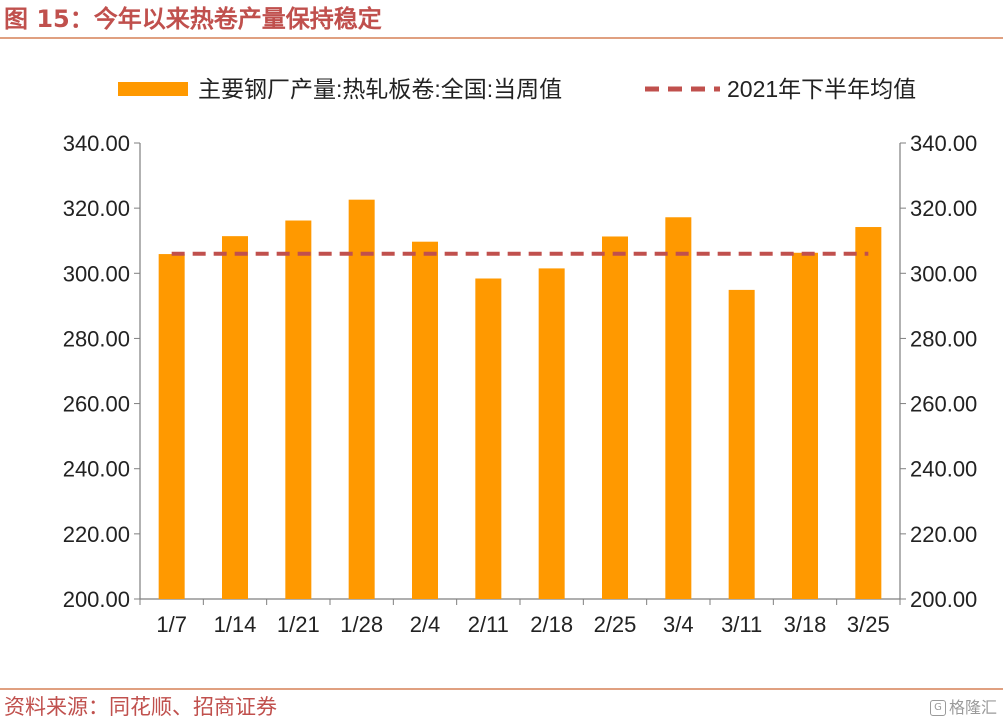 This screenshot has width=1003, height=723. What do you see at coordinates (741, 624) in the screenshot?
I see `x-tick-label: 3/11` at bounding box center [741, 624].